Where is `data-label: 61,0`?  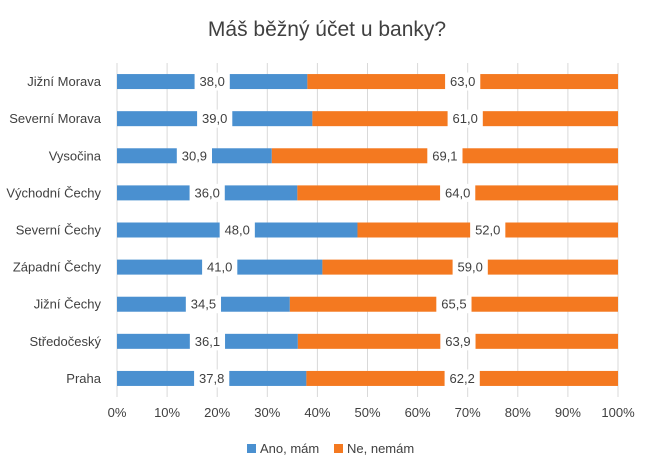 data-label: 61,0 is located at coordinates (465, 118).